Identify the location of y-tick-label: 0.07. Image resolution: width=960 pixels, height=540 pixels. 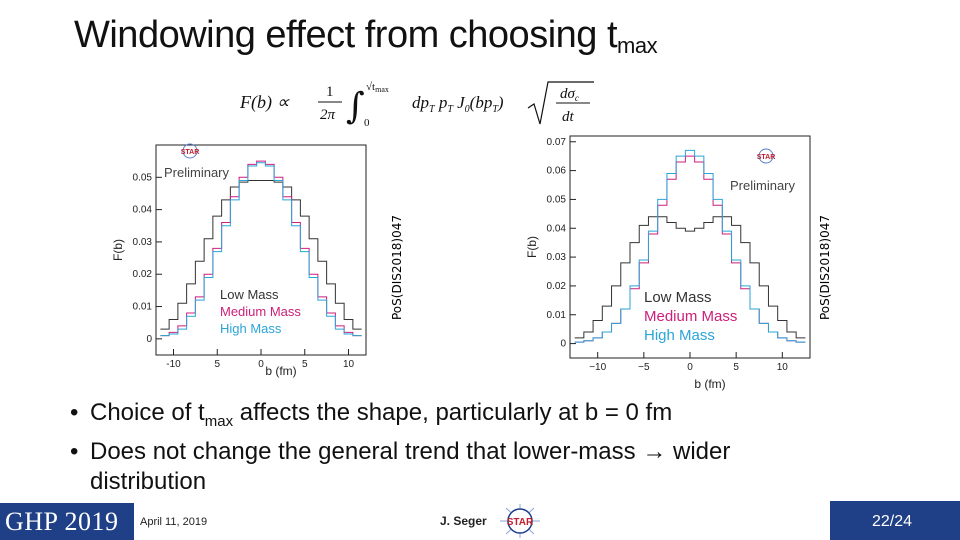
(557, 142).